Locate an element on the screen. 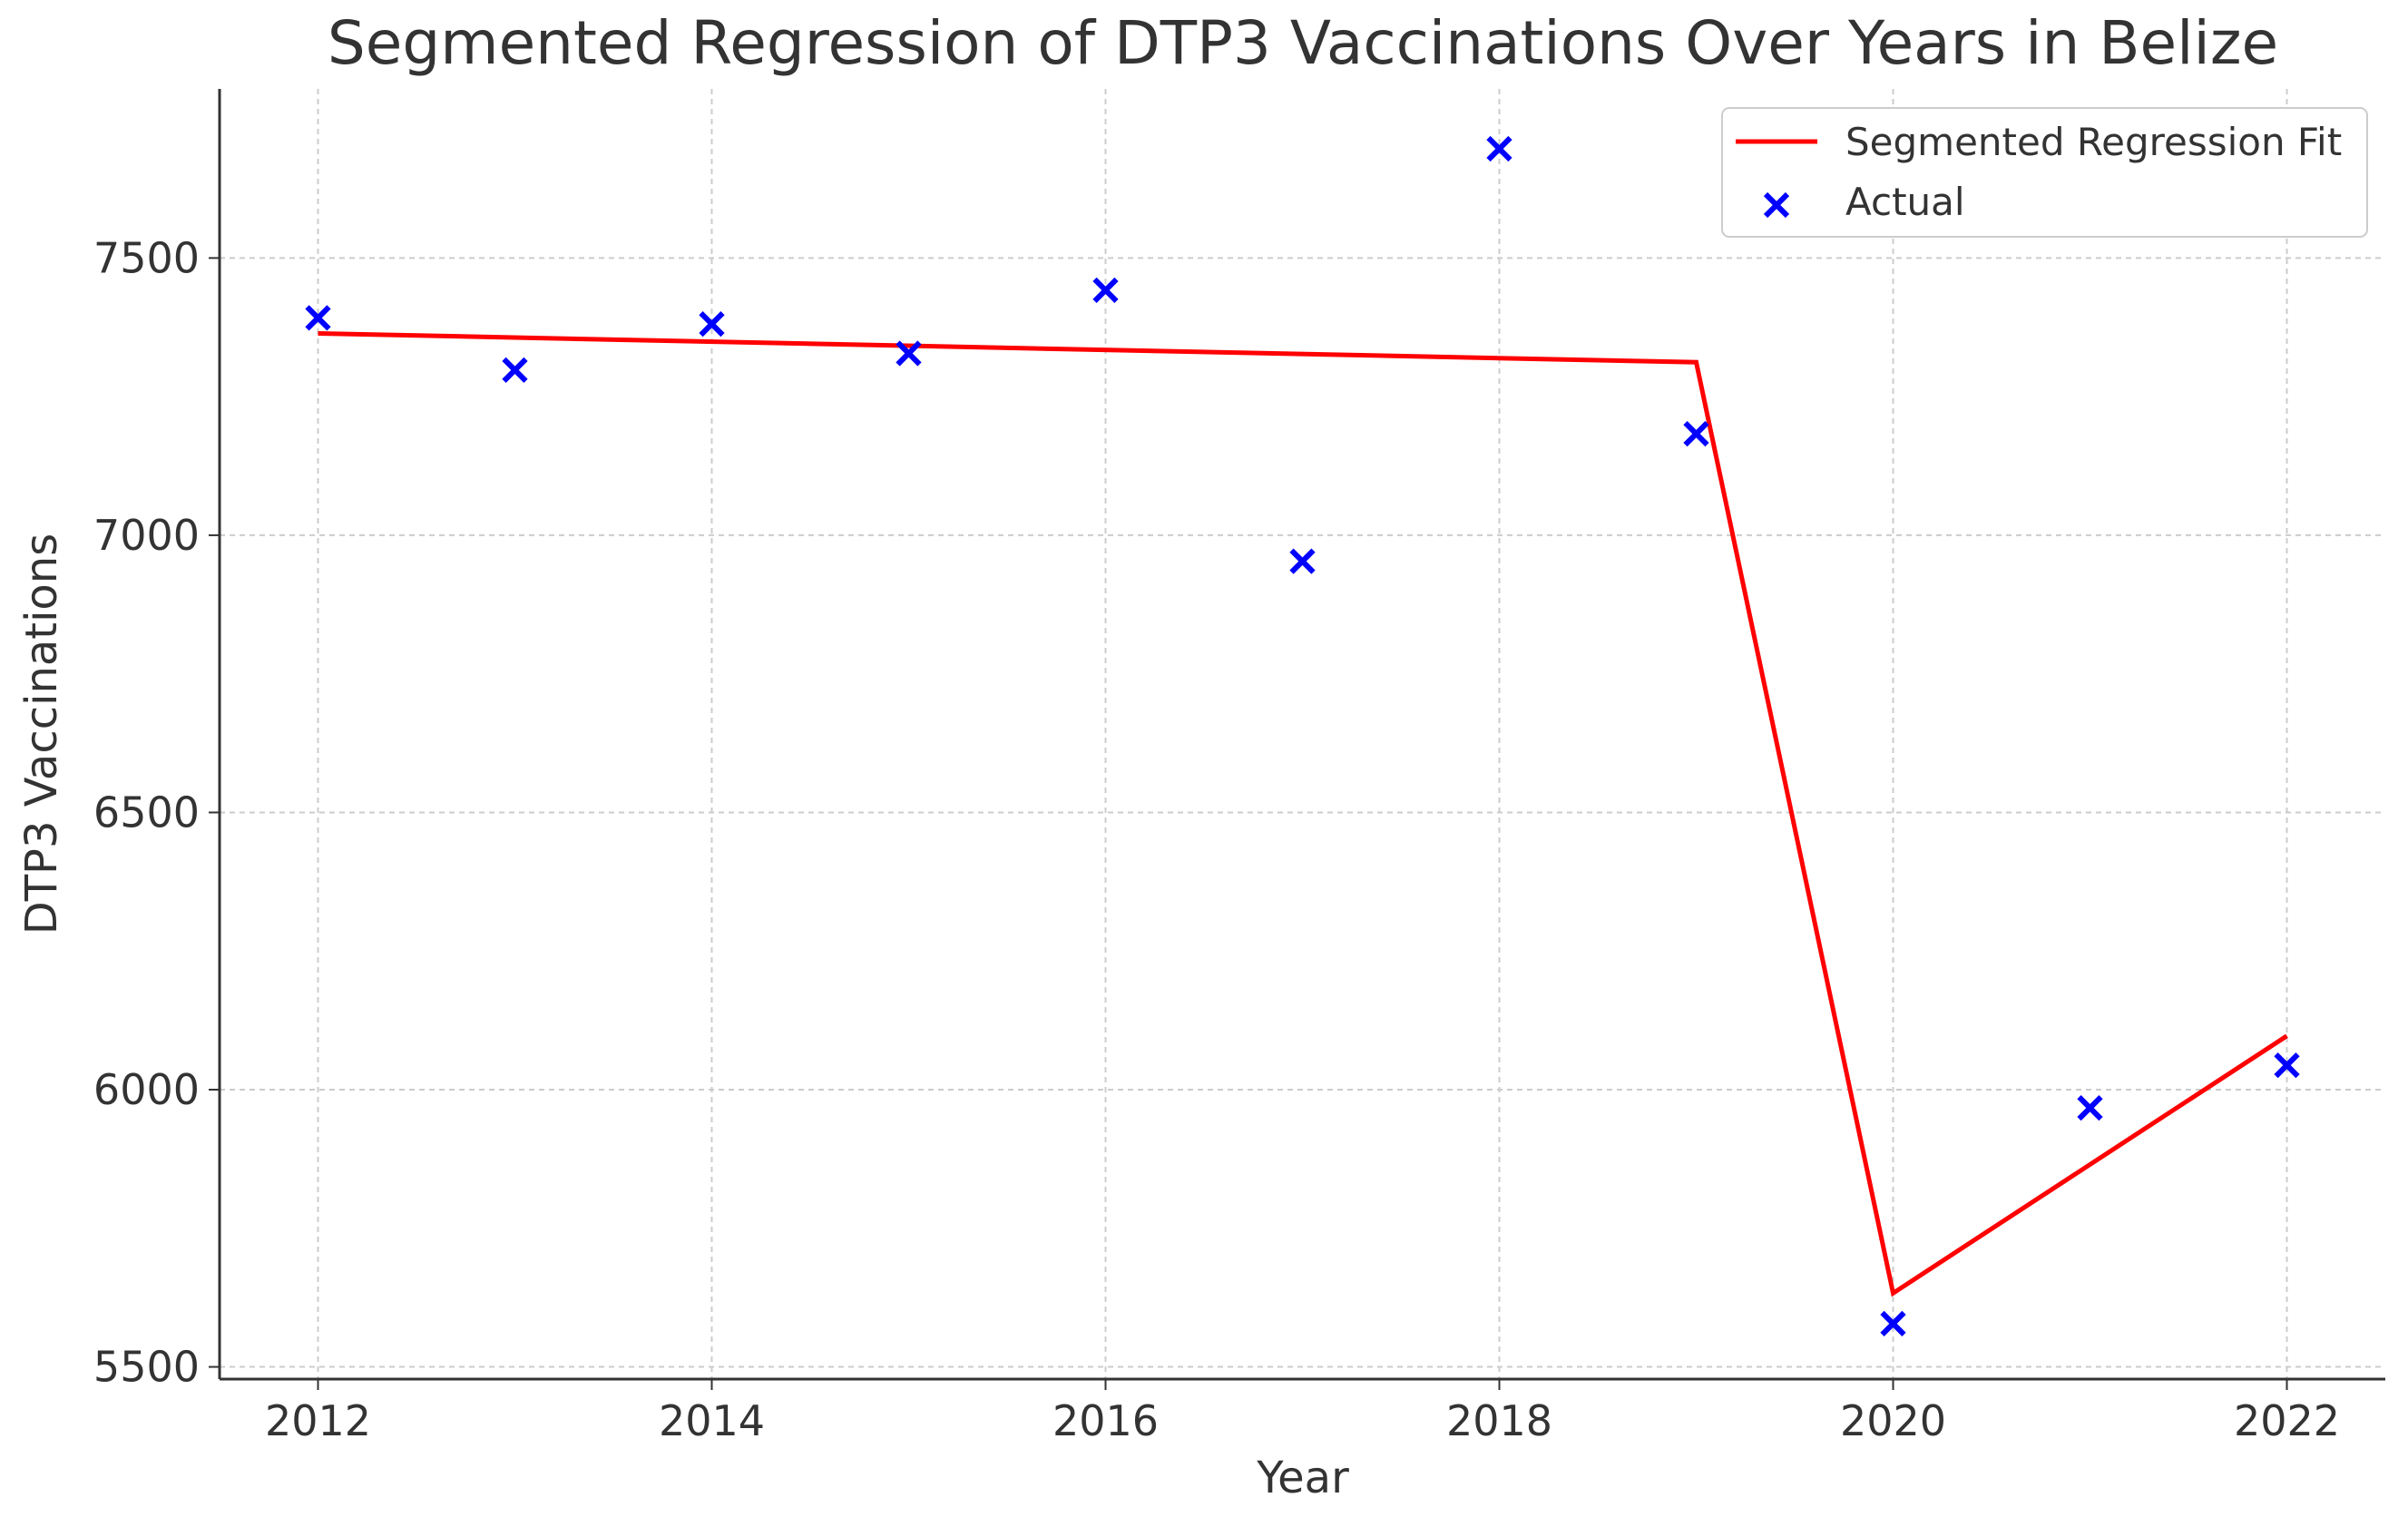 This screenshot has width=2408, height=1517. legend: Segmented Regression Fit Actual is located at coordinates (2045, 172).